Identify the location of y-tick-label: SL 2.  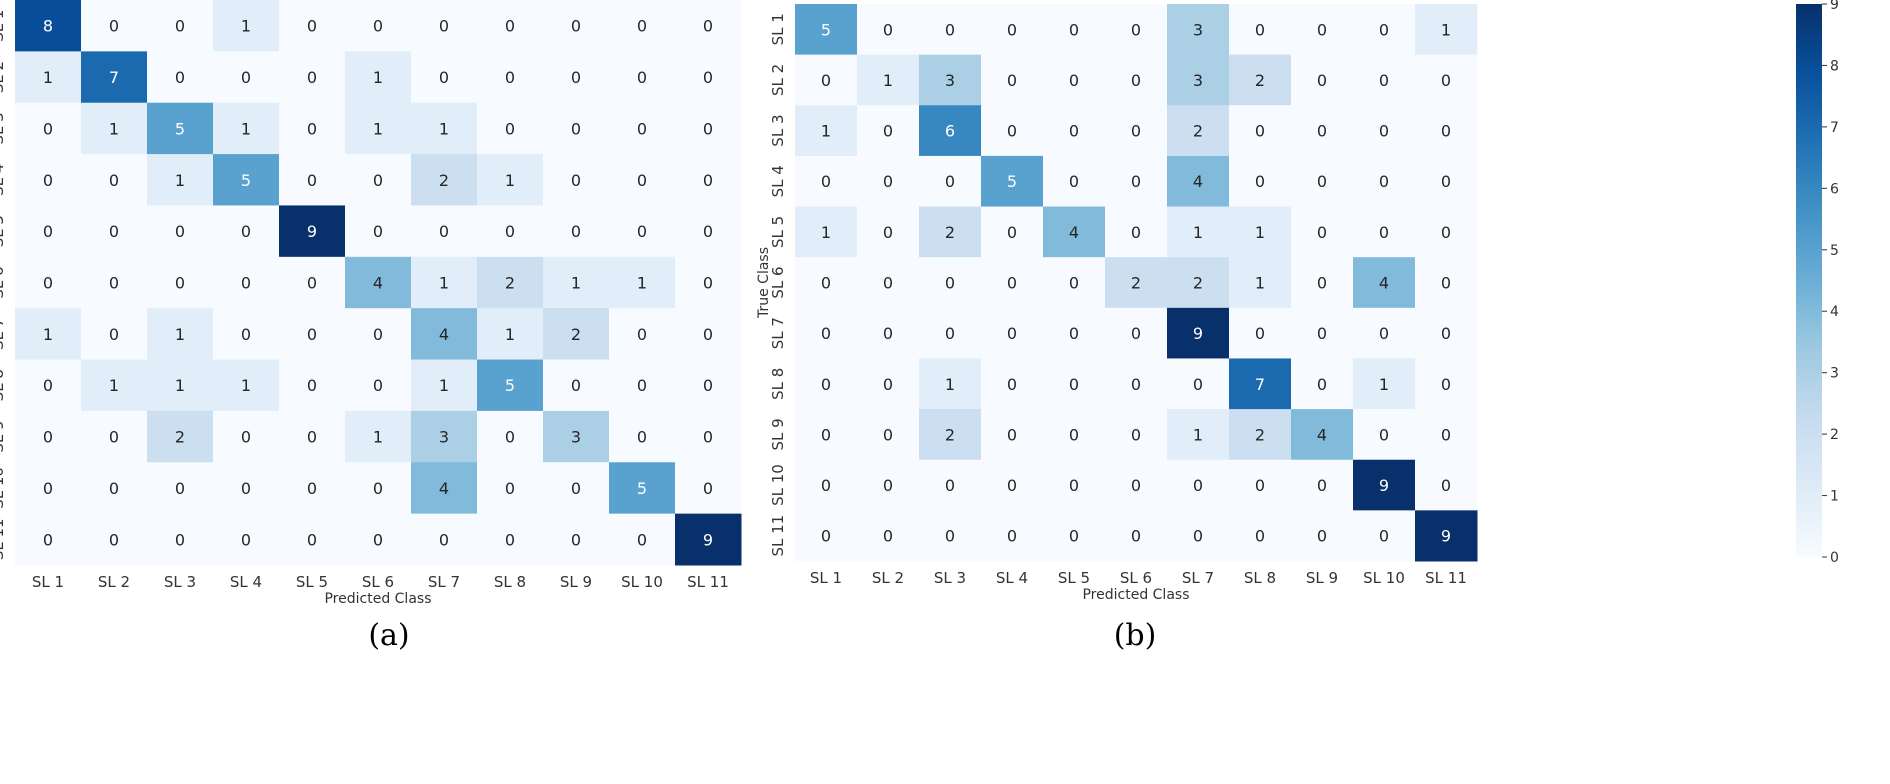
(3, 77).